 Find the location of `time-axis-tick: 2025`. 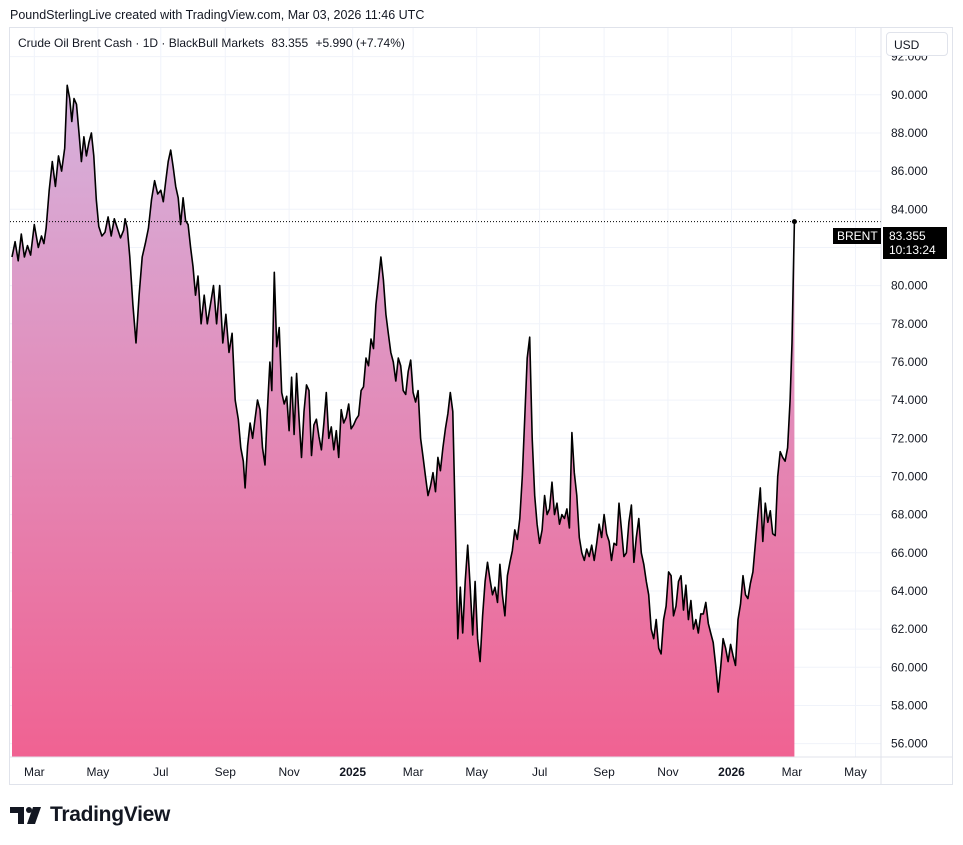

time-axis-tick: 2025 is located at coordinates (352, 772).